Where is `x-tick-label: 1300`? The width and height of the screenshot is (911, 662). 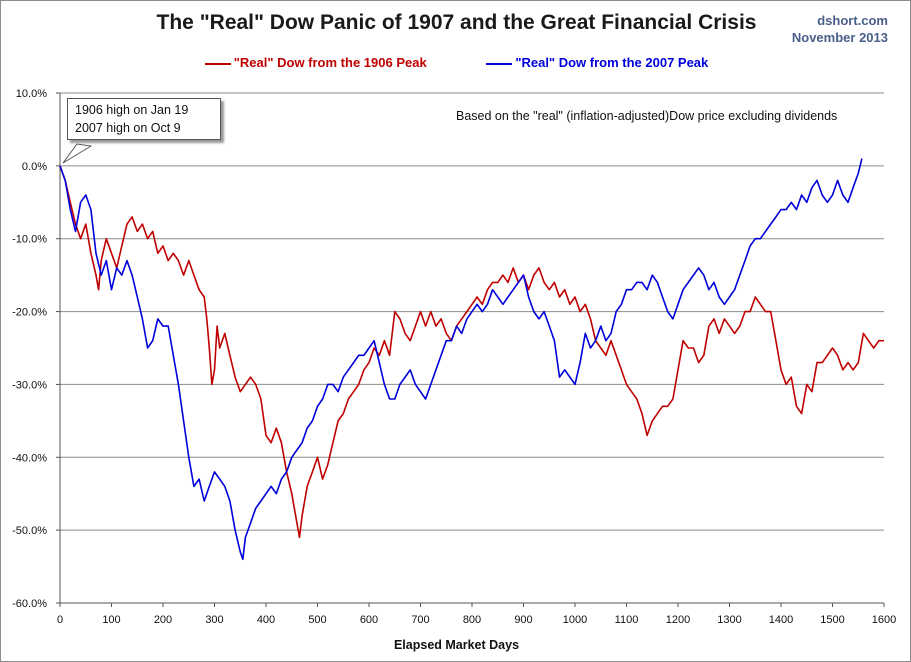 x-tick-label: 1300 is located at coordinates (729, 620).